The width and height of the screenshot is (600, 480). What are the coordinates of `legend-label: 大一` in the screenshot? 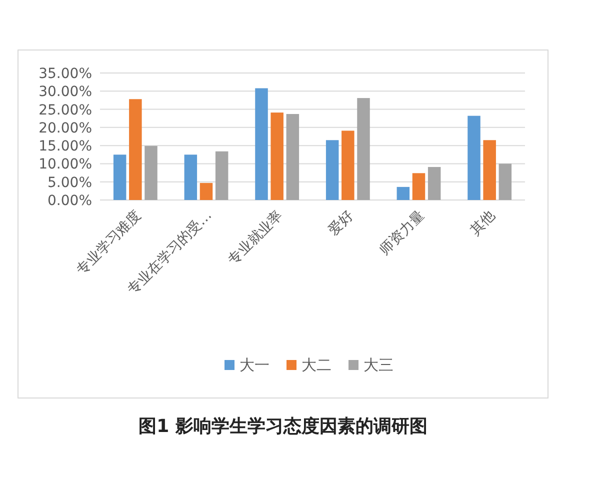 It's located at (255, 365).